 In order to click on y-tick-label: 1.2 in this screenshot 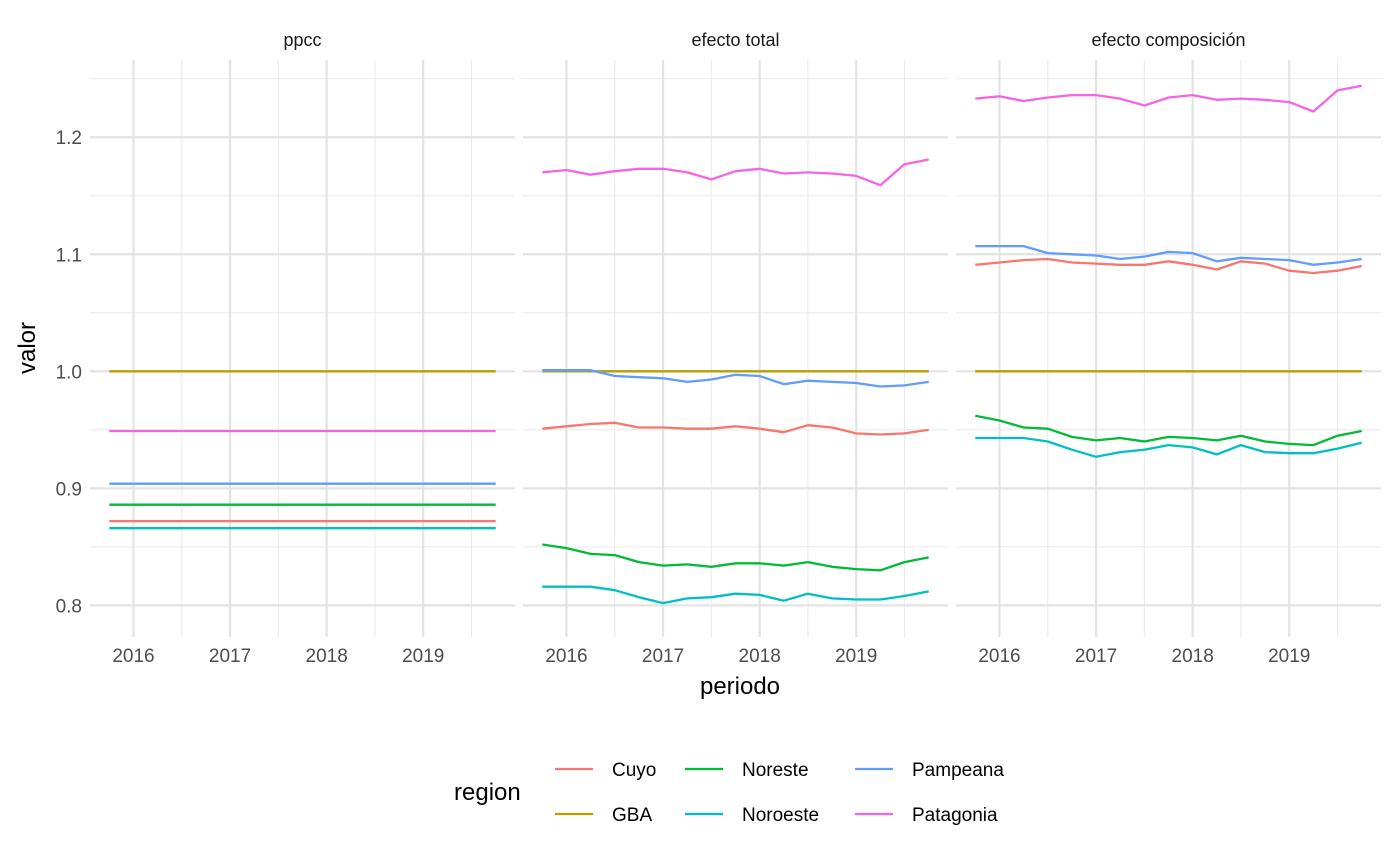, I will do `click(69, 138)`.